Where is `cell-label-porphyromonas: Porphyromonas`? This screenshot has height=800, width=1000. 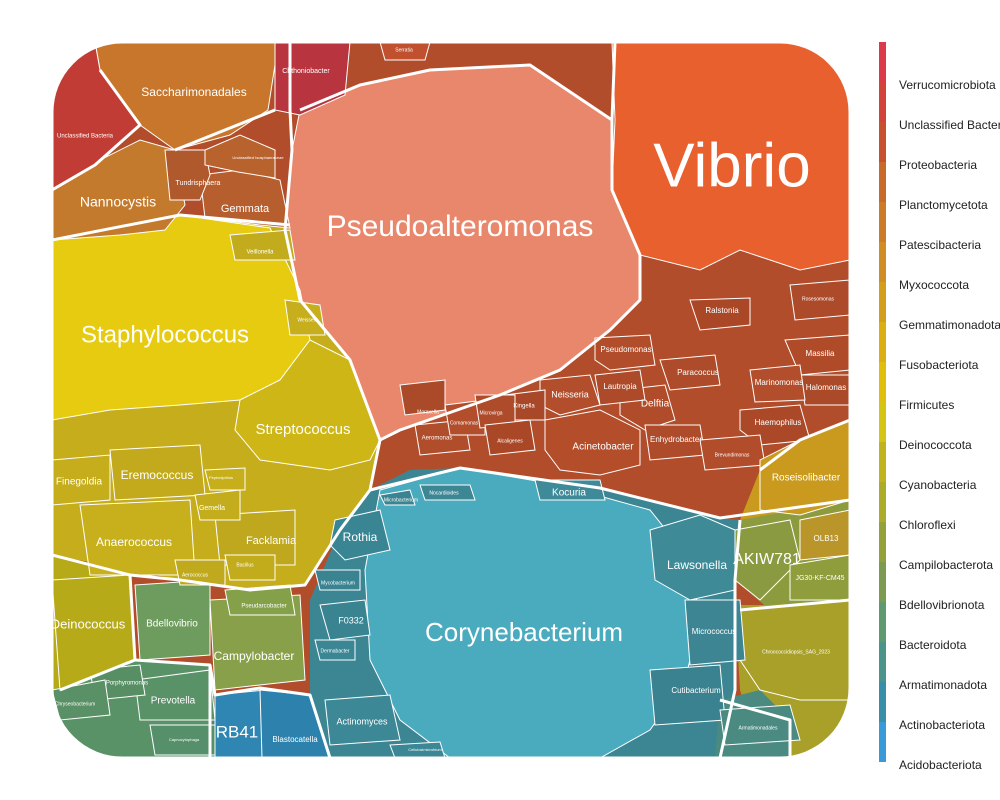 cell-label-porphyromonas: Porphyromonas is located at coordinates (127, 684).